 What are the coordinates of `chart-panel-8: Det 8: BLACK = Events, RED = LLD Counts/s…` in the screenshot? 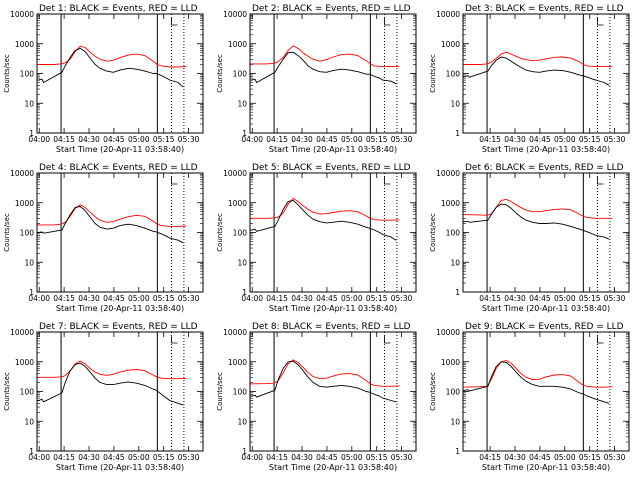 It's located at (316, 397).